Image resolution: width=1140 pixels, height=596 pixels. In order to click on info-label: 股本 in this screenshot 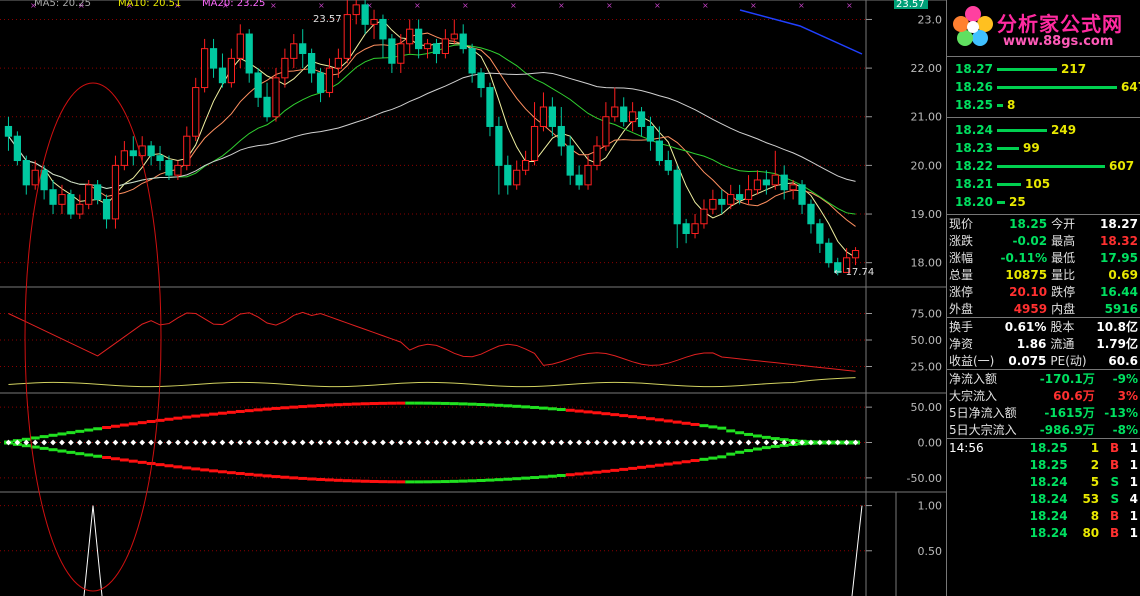, I will do `click(1062, 327)`.